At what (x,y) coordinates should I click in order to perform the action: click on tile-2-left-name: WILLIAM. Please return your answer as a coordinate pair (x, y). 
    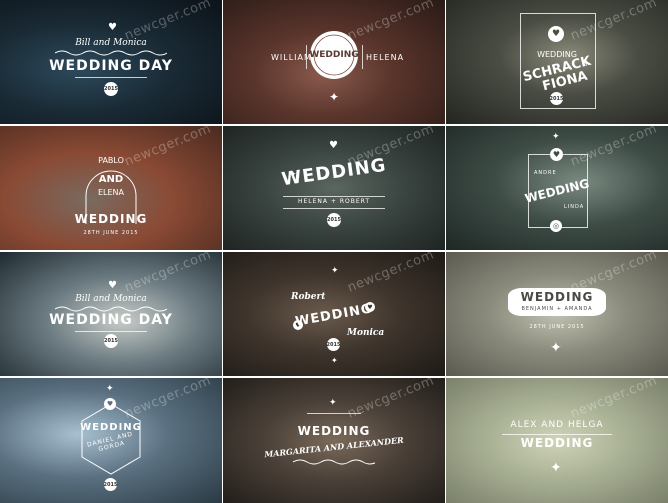
    Looking at the image, I should click on (291, 57).